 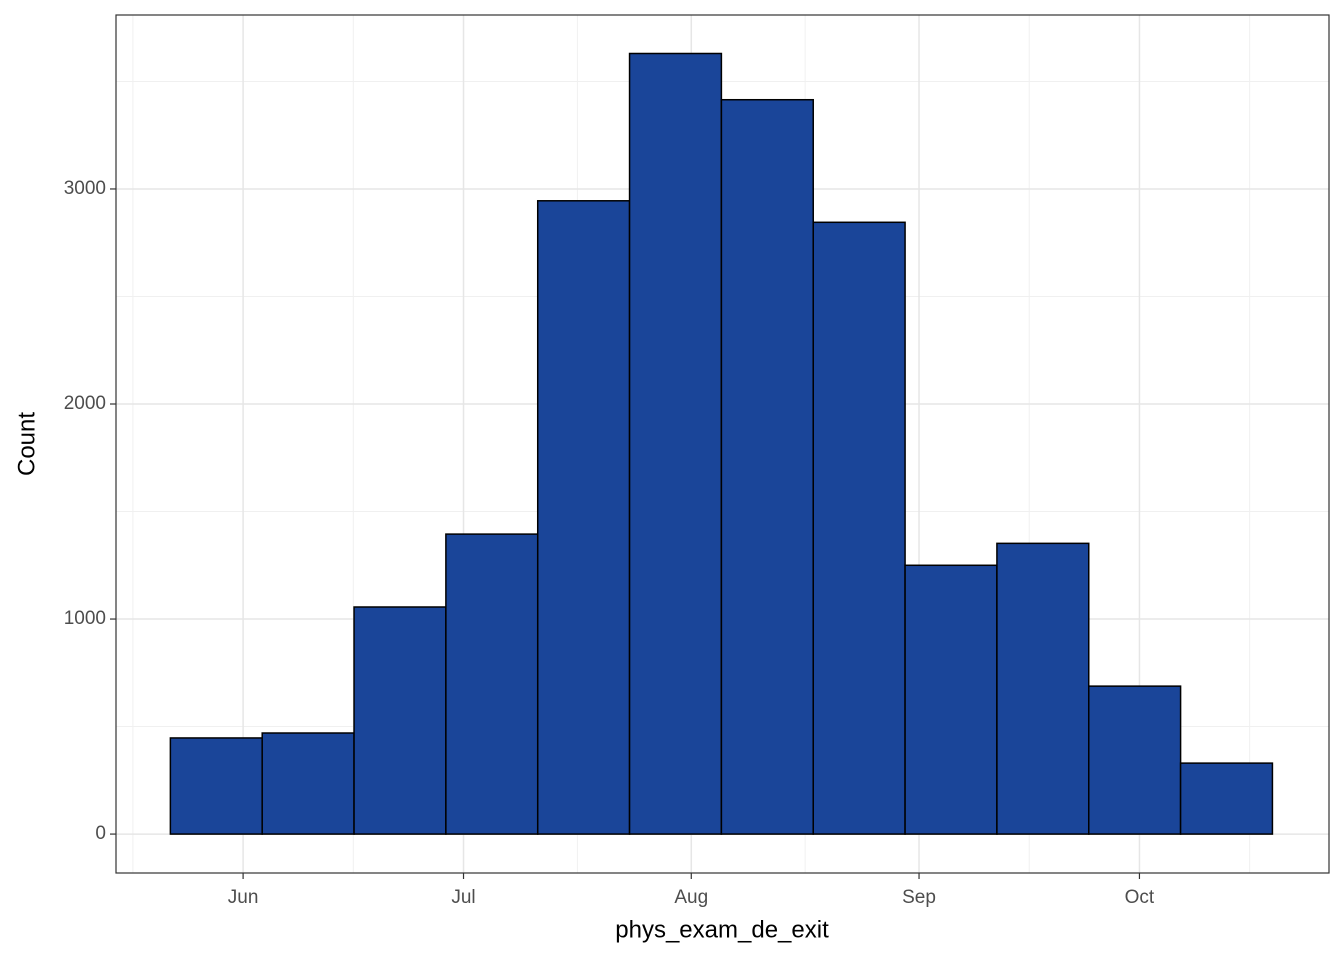 I want to click on y-tick-label: 3000, so click(x=85, y=188).